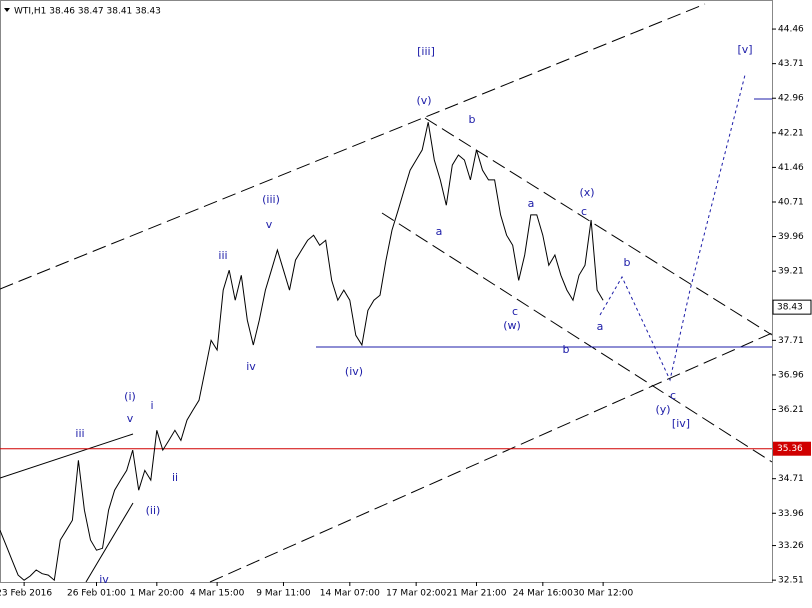 The height and width of the screenshot is (608, 812). Describe the element at coordinates (791, 168) in the screenshot. I see `y-tick-label: 41.46` at that location.